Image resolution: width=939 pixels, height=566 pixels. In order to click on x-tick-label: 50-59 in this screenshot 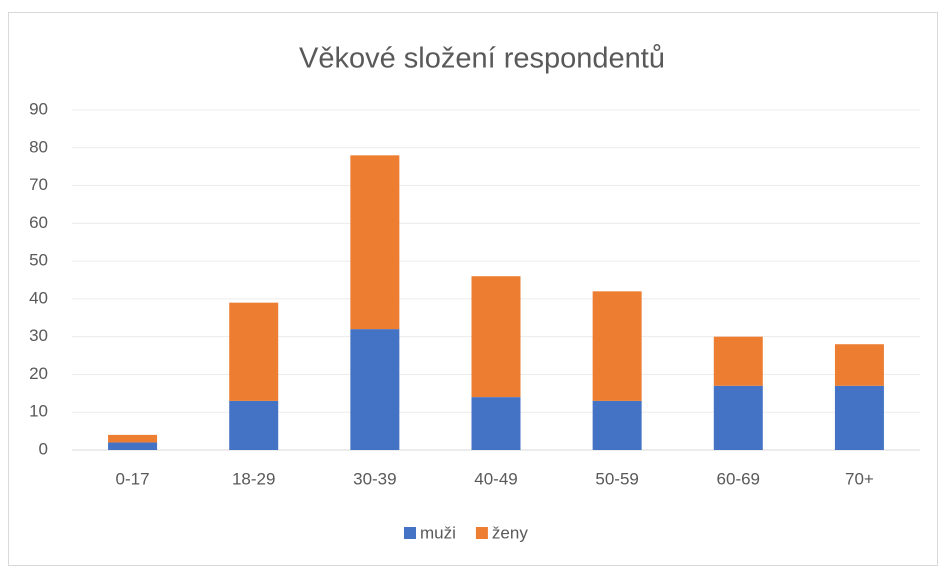, I will do `click(616, 478)`.